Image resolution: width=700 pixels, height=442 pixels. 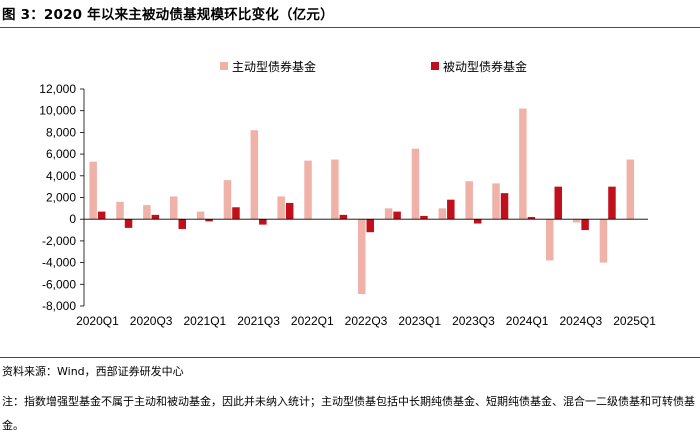 What do you see at coordinates (128, 223) in the screenshot?
I see `bar-passive-2020Q2` at bounding box center [128, 223].